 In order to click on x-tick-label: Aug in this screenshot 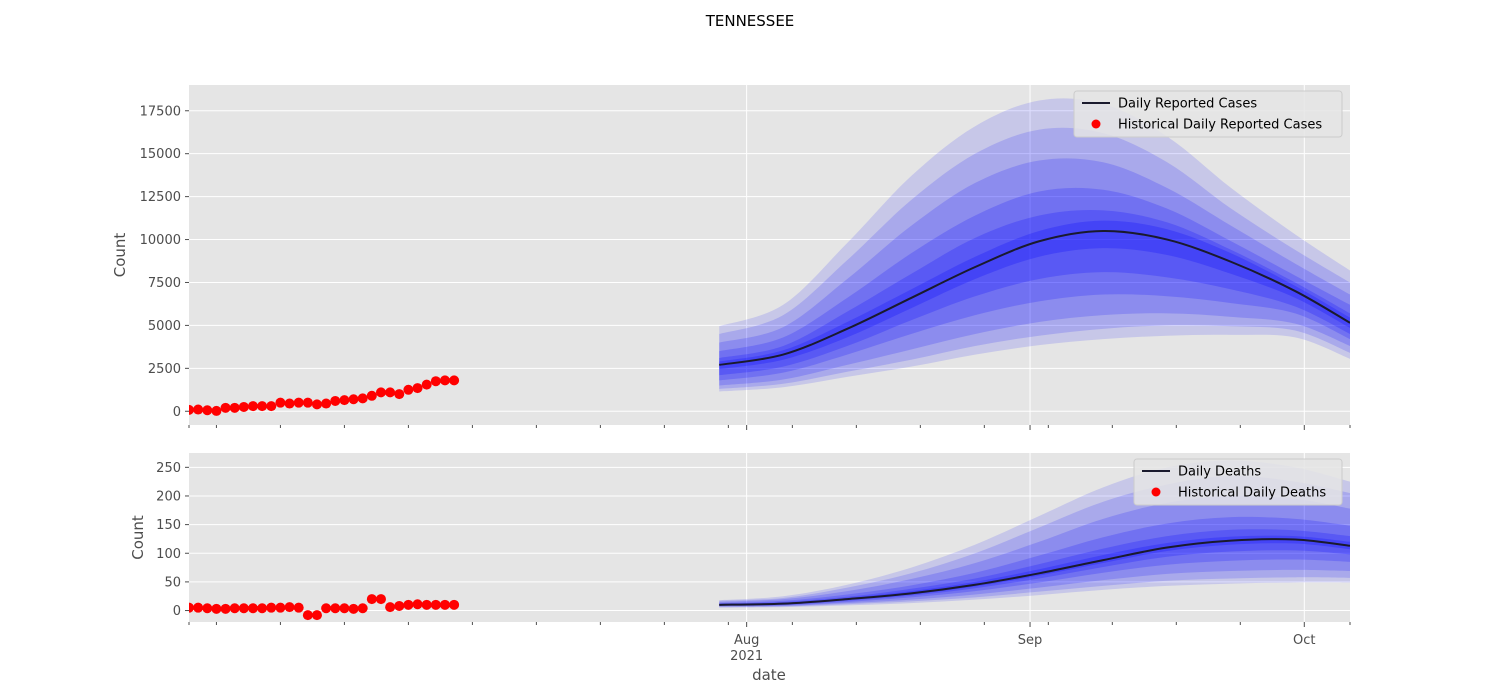, I will do `click(746, 640)`.